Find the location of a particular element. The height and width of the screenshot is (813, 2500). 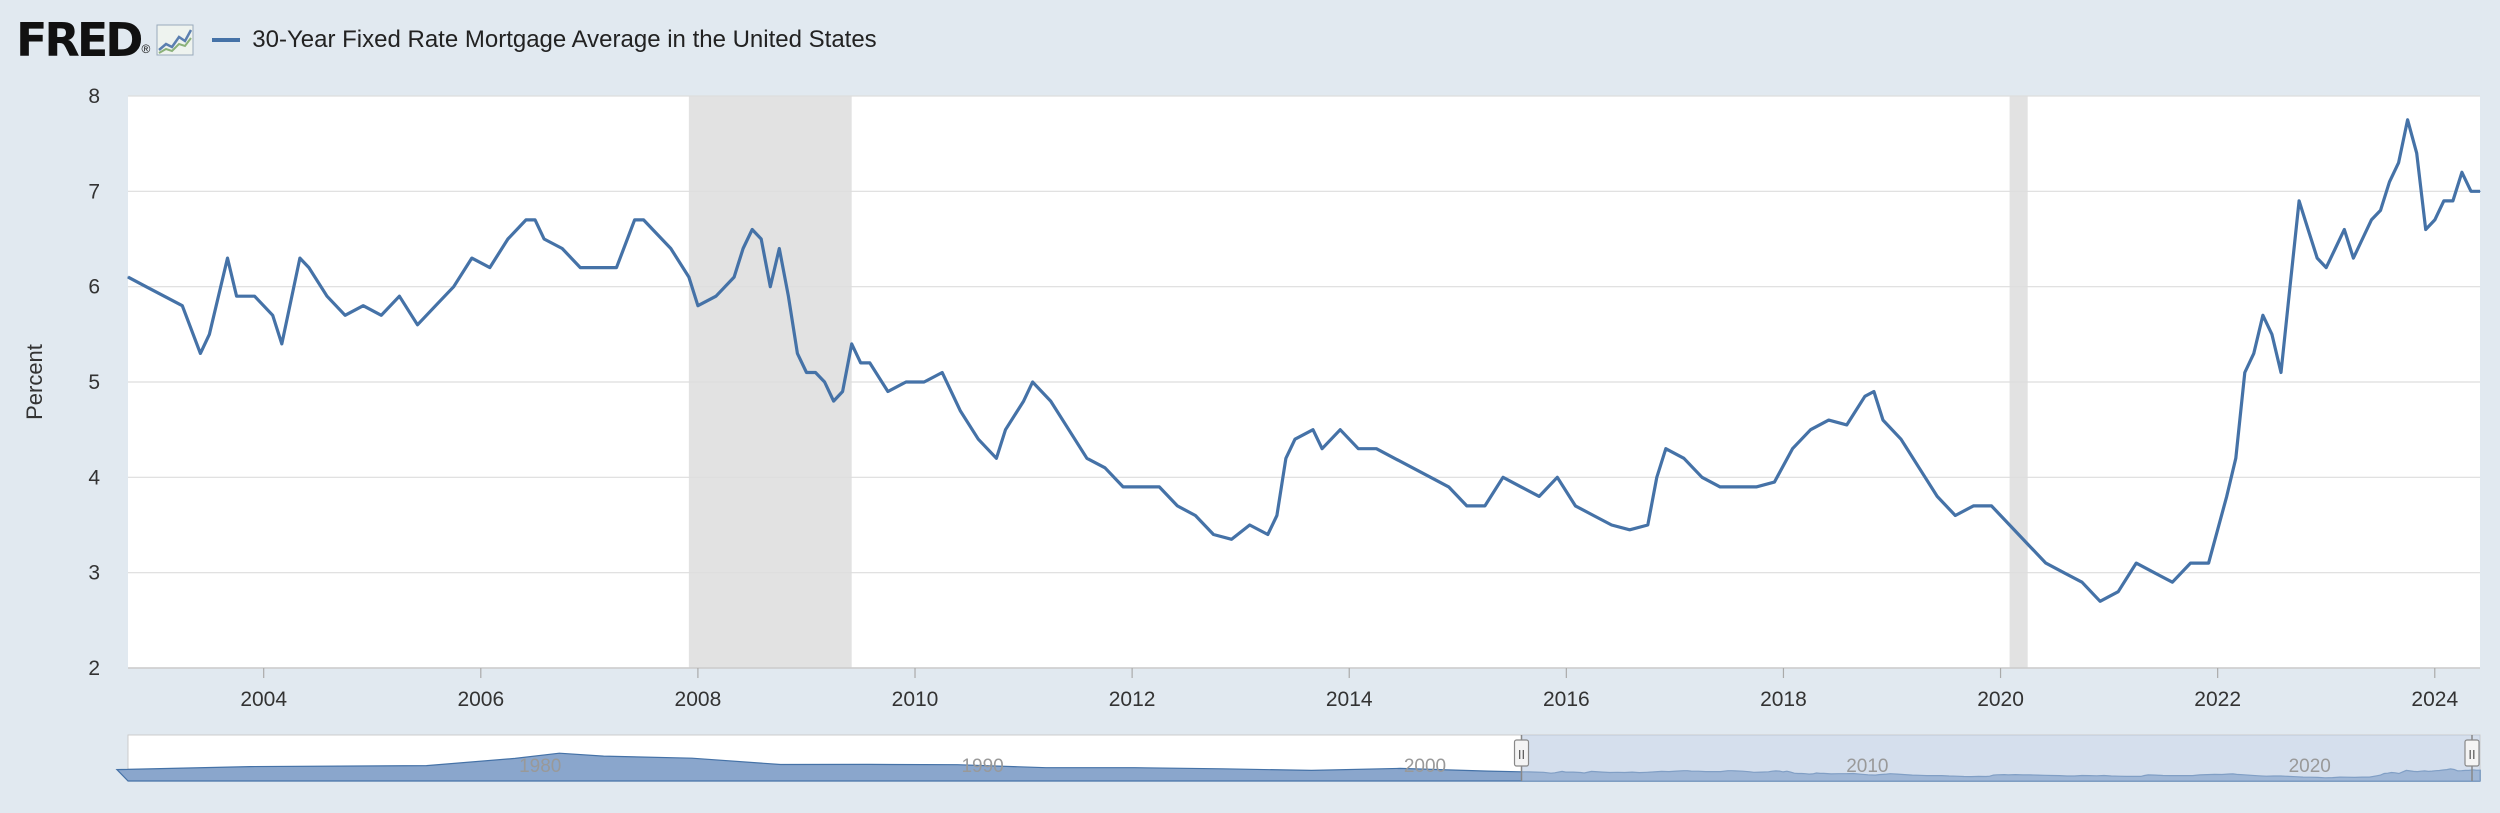

navigator-label: 1980 is located at coordinates (540, 766).